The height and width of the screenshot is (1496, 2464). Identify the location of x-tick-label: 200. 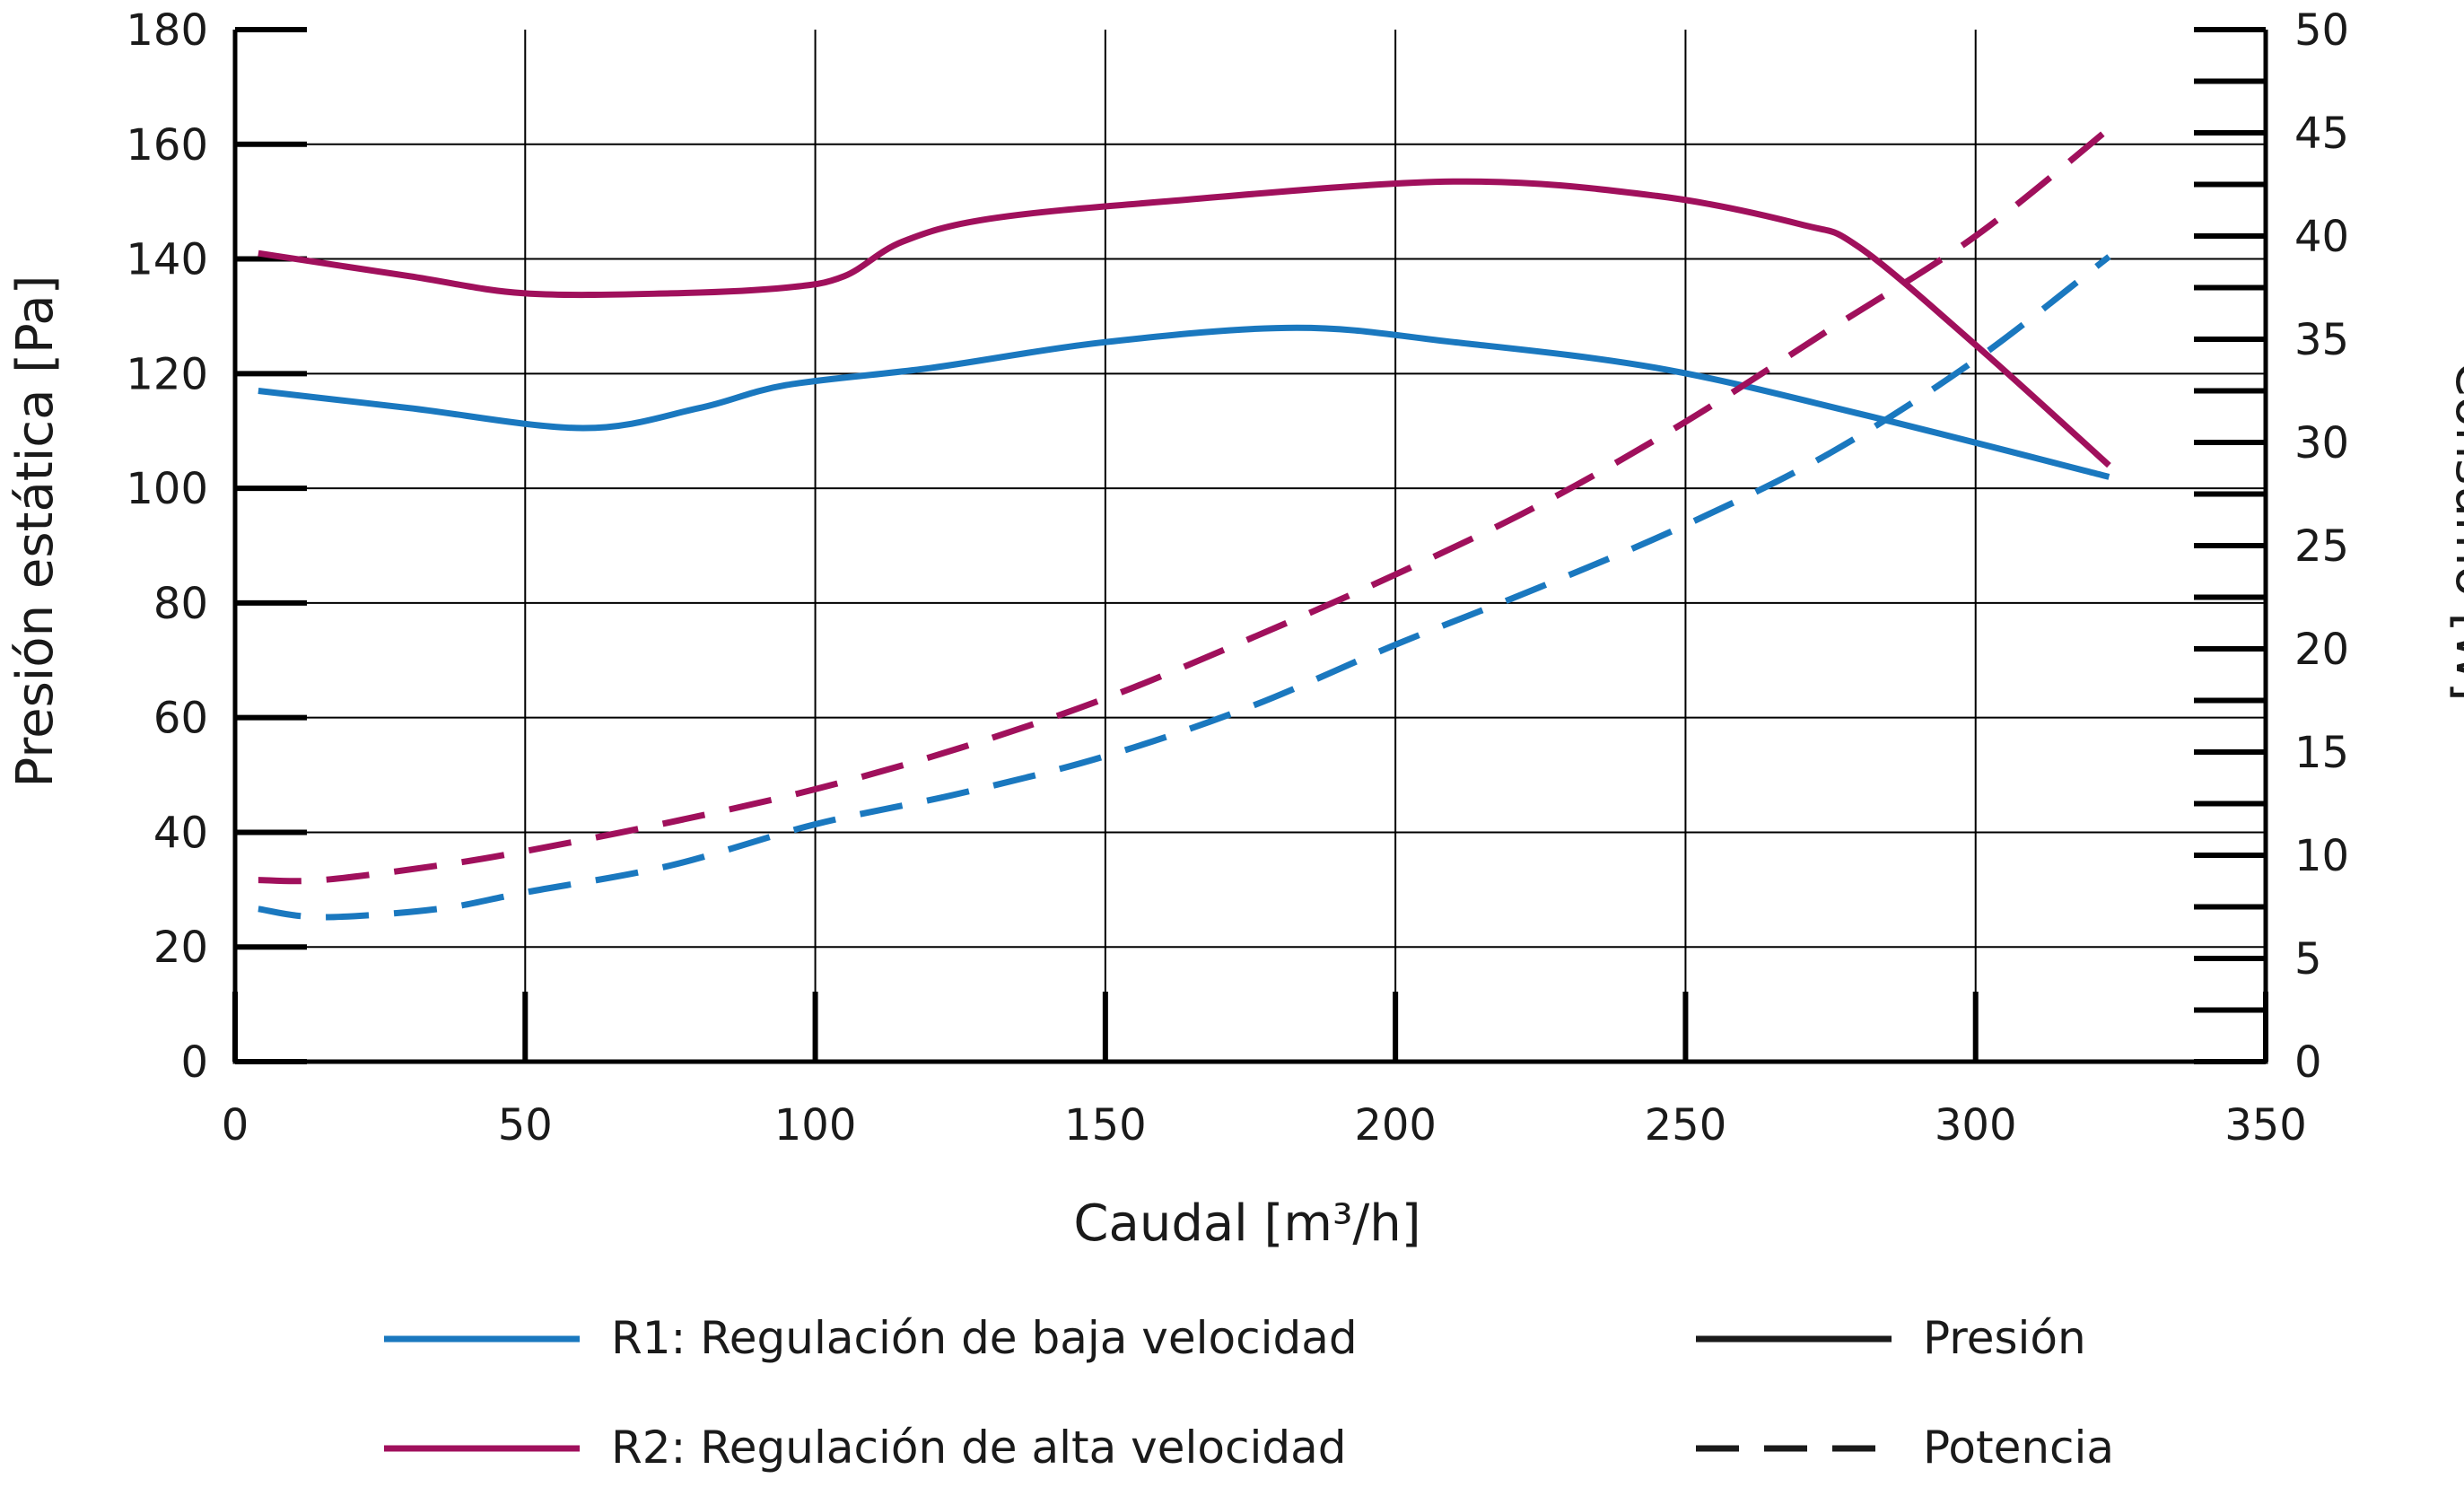
(1396, 1125).